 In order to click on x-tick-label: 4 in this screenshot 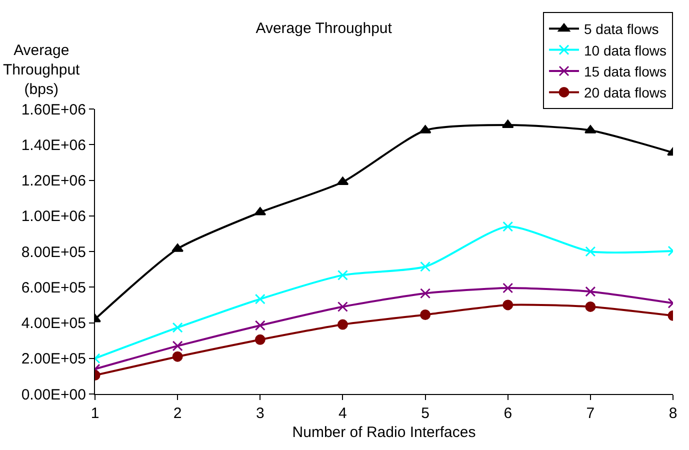, I will do `click(342, 413)`.